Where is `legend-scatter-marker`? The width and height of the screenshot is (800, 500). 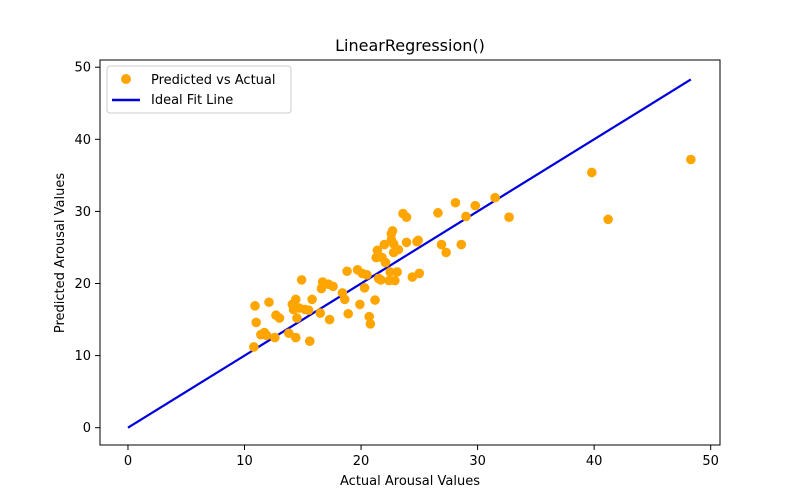 legend-scatter-marker is located at coordinates (126, 79).